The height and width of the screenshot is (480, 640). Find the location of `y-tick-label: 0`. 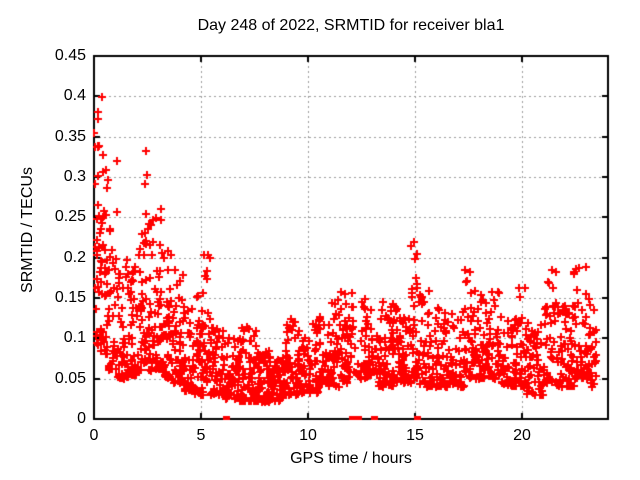

y-tick-label: 0 is located at coordinates (81, 418).